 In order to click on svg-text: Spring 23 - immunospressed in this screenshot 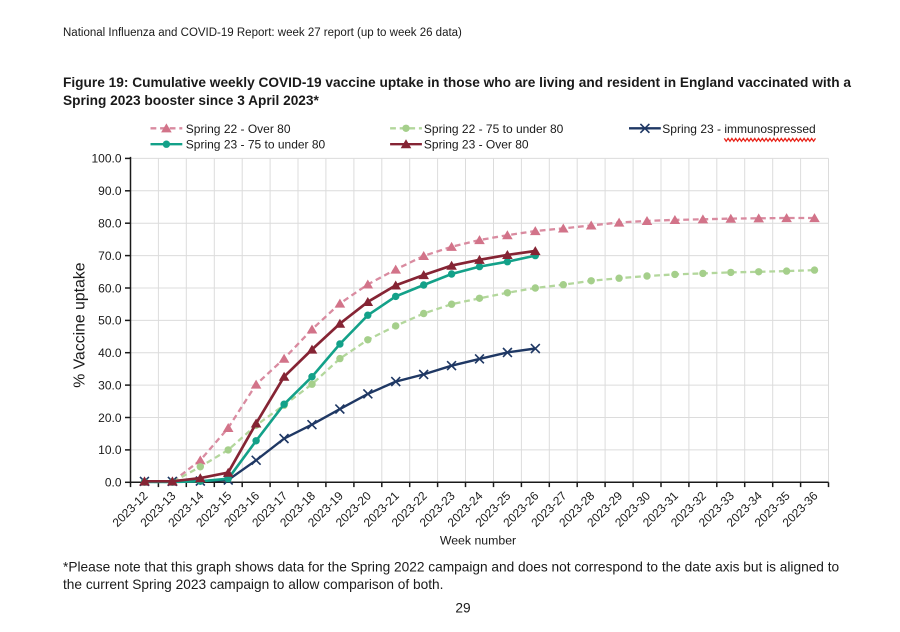, I will do `click(738, 129)`.